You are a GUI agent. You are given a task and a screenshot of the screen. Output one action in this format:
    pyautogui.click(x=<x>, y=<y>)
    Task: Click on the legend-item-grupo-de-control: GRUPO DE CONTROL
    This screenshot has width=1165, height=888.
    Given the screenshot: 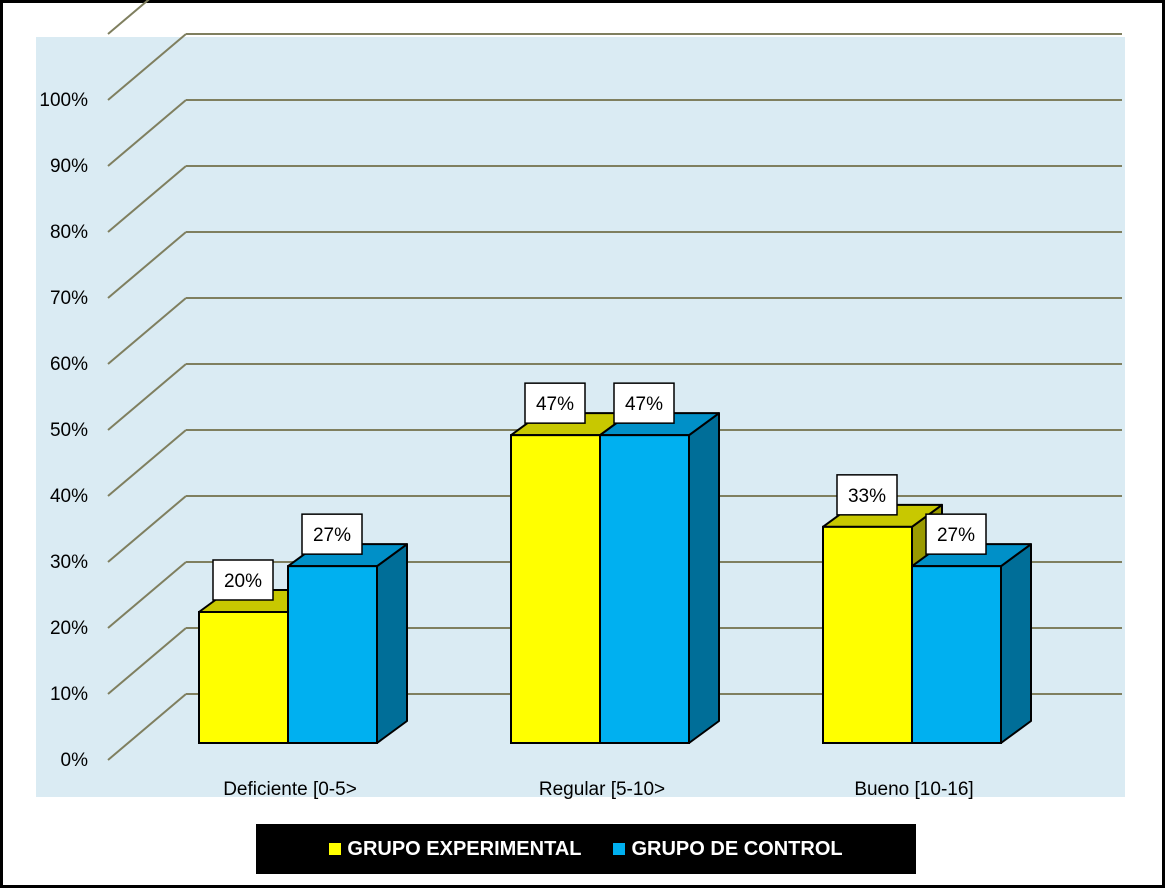 What is the action you would take?
    pyautogui.click(x=728, y=849)
    